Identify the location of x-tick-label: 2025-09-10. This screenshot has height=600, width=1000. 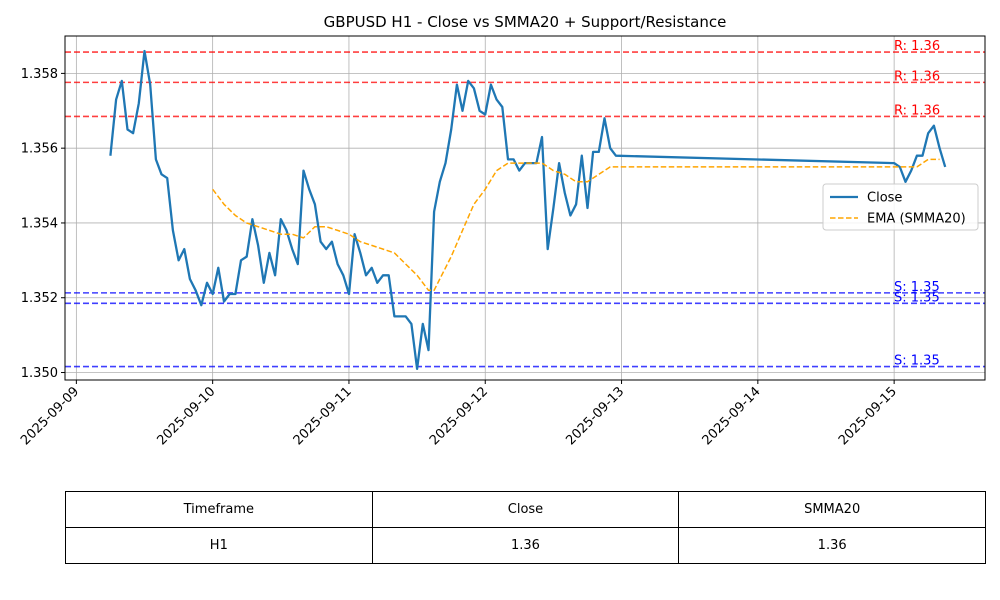
(186, 416).